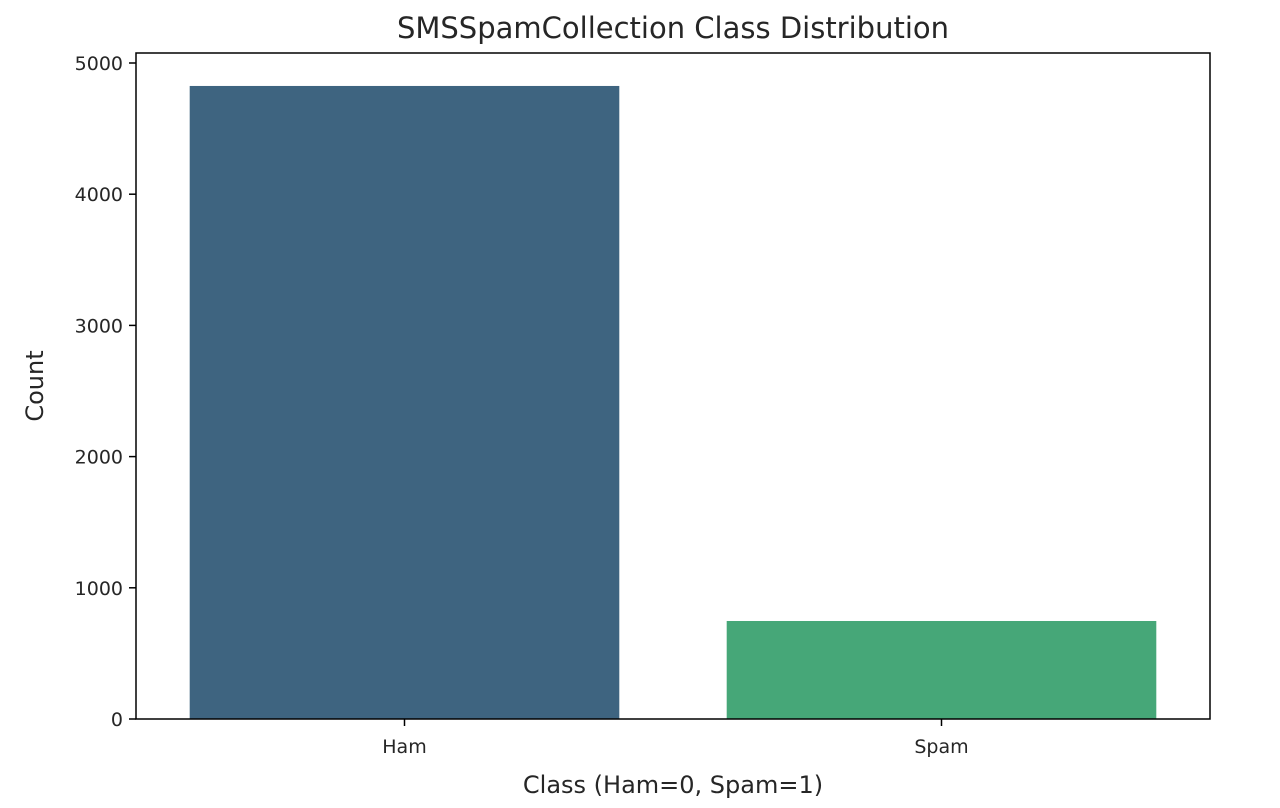  I want to click on y-tick-label: 2000, so click(99, 458).